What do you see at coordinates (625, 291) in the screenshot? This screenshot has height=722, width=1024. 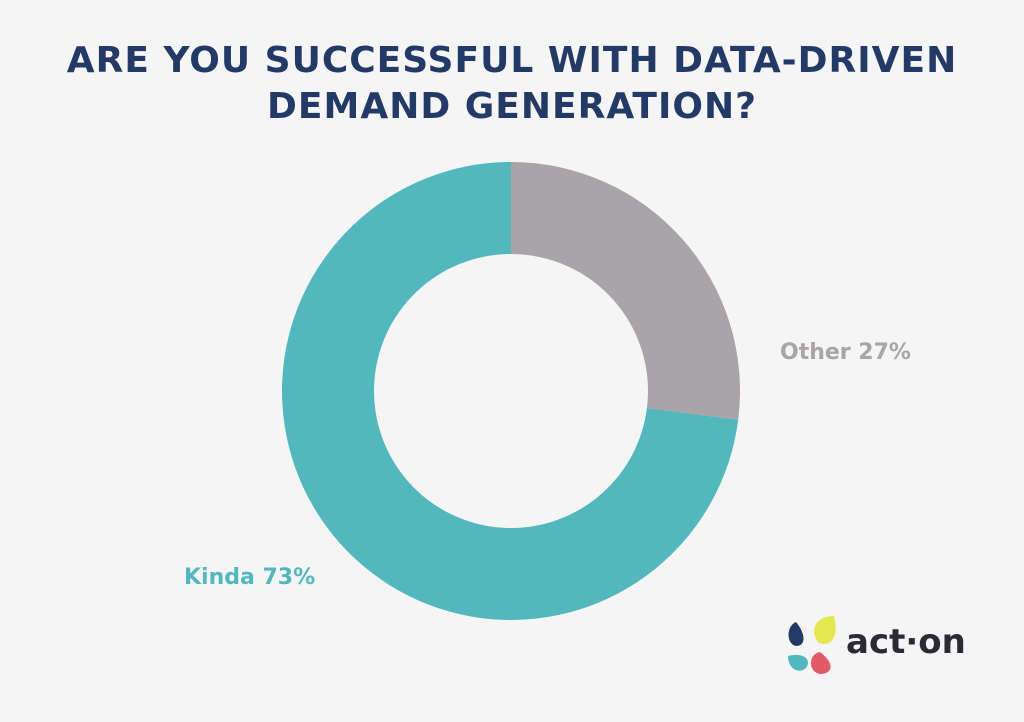 I see `slice-other` at bounding box center [625, 291].